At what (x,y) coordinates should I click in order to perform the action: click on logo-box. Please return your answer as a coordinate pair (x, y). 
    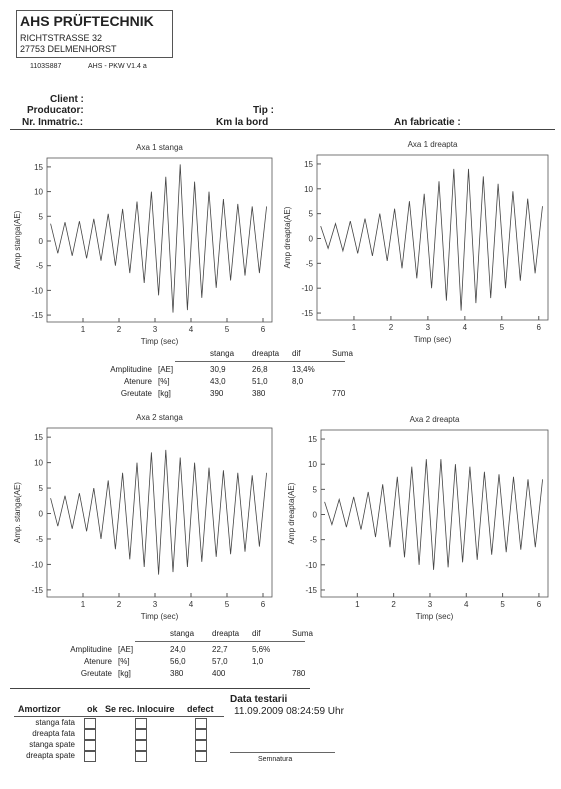
    Looking at the image, I should click on (94, 34).